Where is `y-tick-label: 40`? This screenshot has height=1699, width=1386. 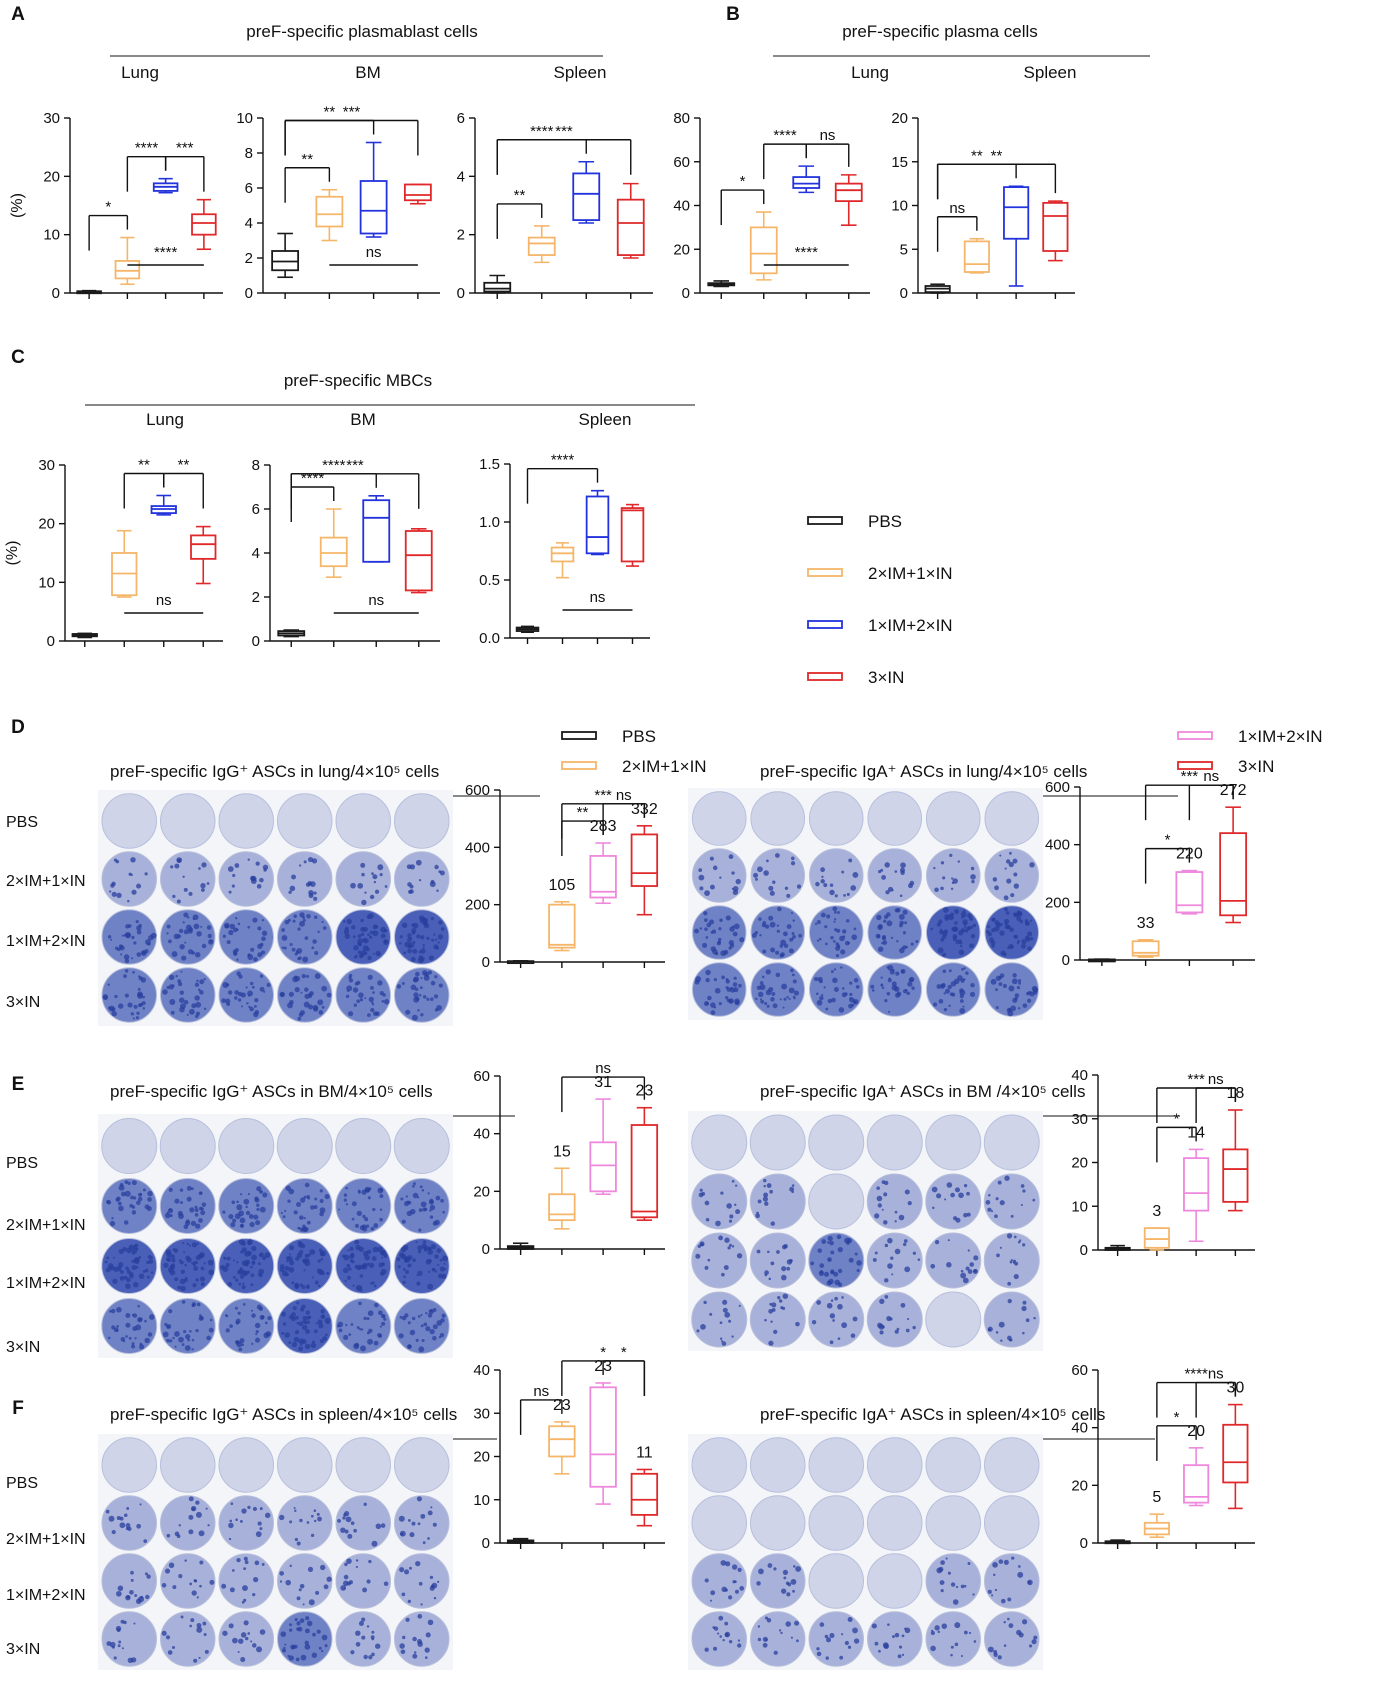 y-tick-label: 40 is located at coordinates (1079, 1075).